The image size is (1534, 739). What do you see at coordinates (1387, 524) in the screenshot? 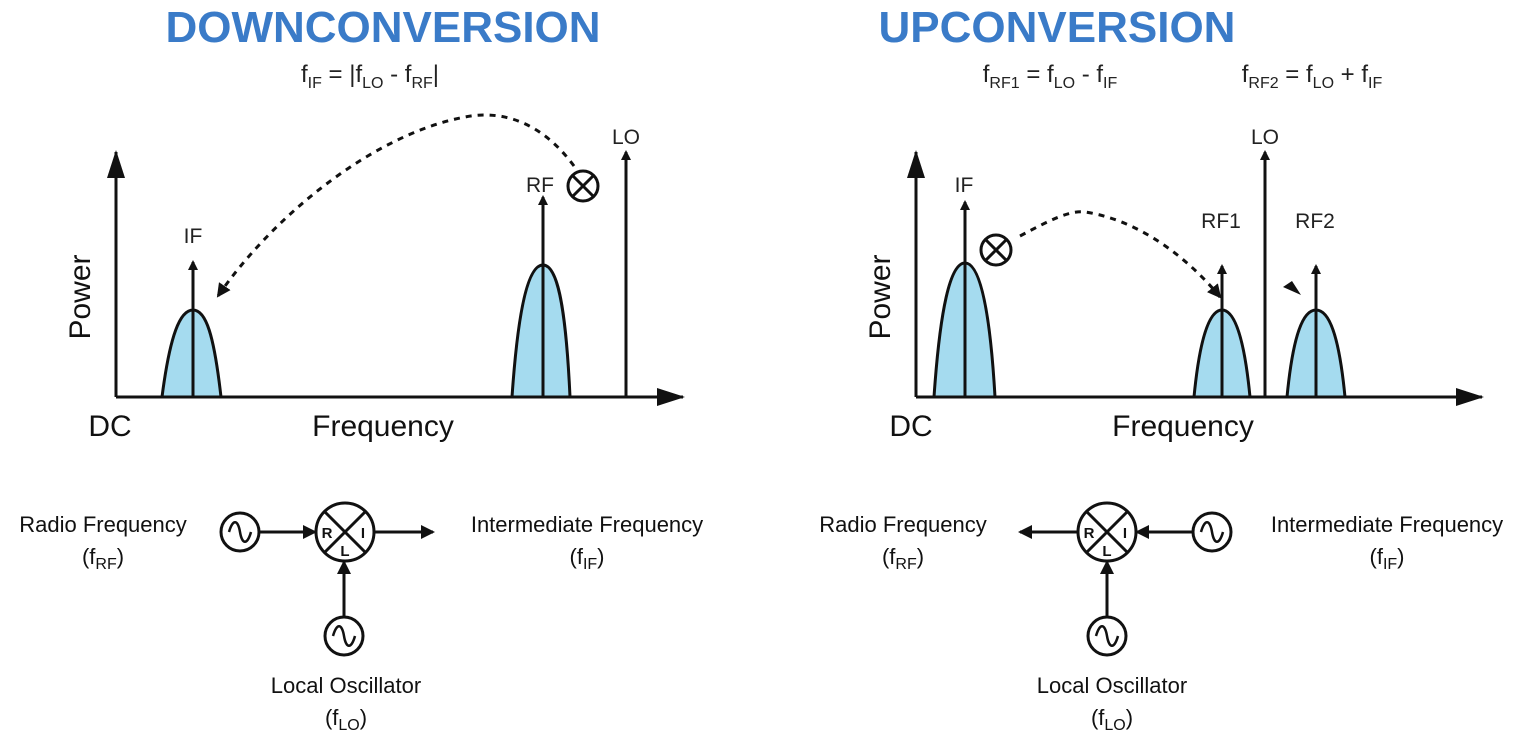
I see `if-input-label: Intermediate Frequency` at bounding box center [1387, 524].